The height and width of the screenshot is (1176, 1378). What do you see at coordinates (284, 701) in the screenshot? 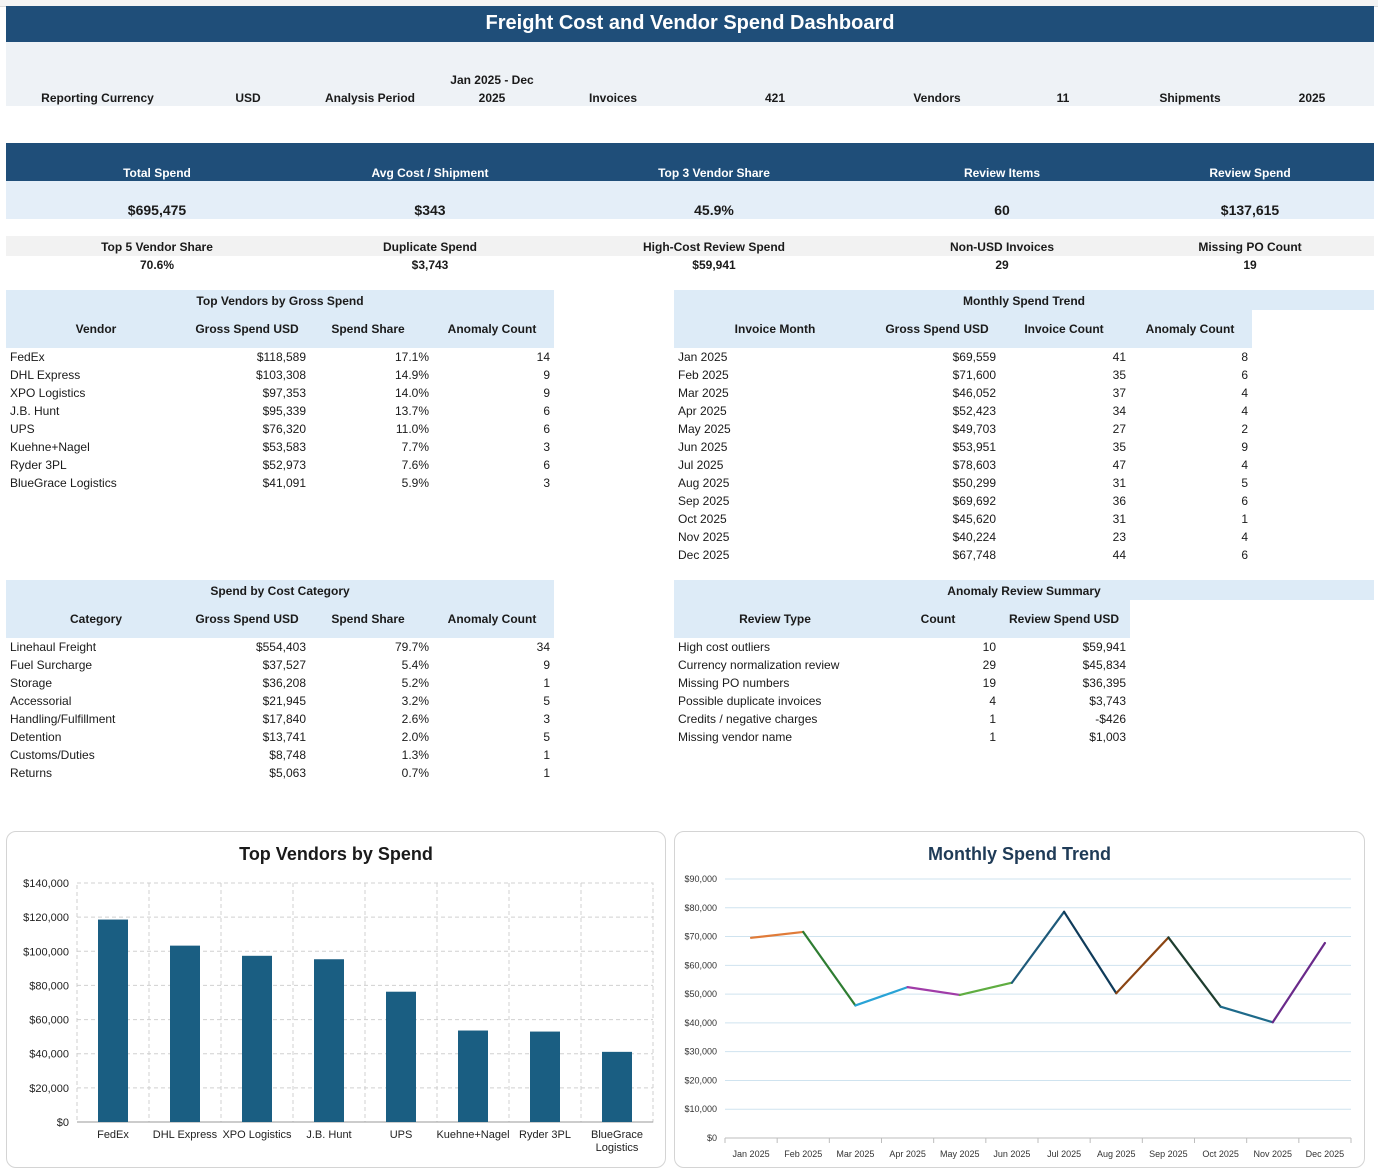
I see `category-row-cell: $21,945` at bounding box center [284, 701].